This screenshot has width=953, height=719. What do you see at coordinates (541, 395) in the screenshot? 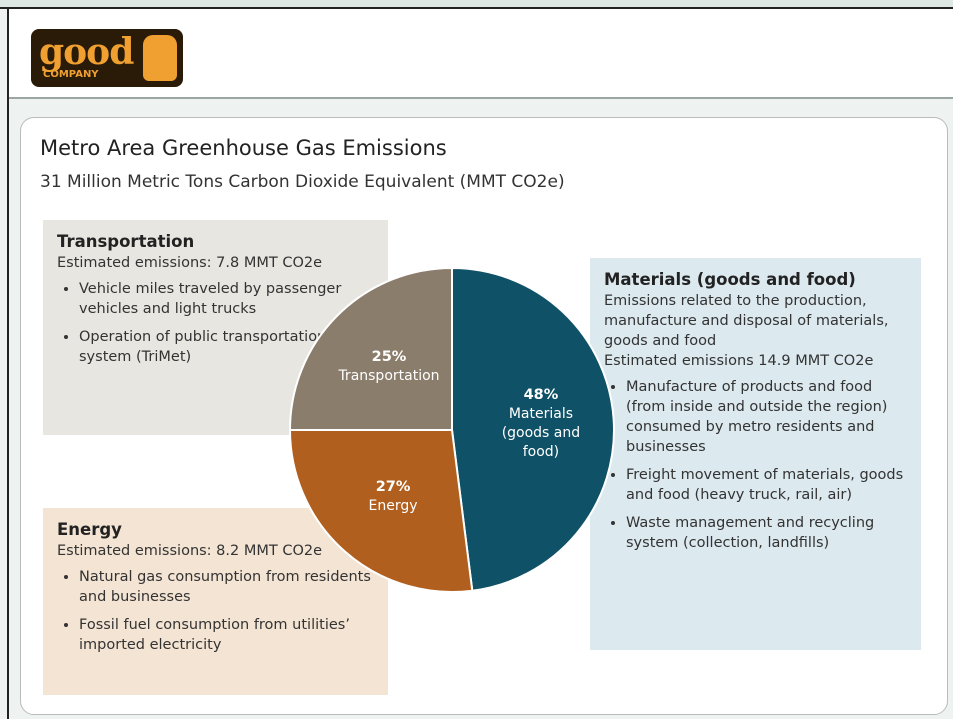
I see `slice-percent: 48%` at bounding box center [541, 395].